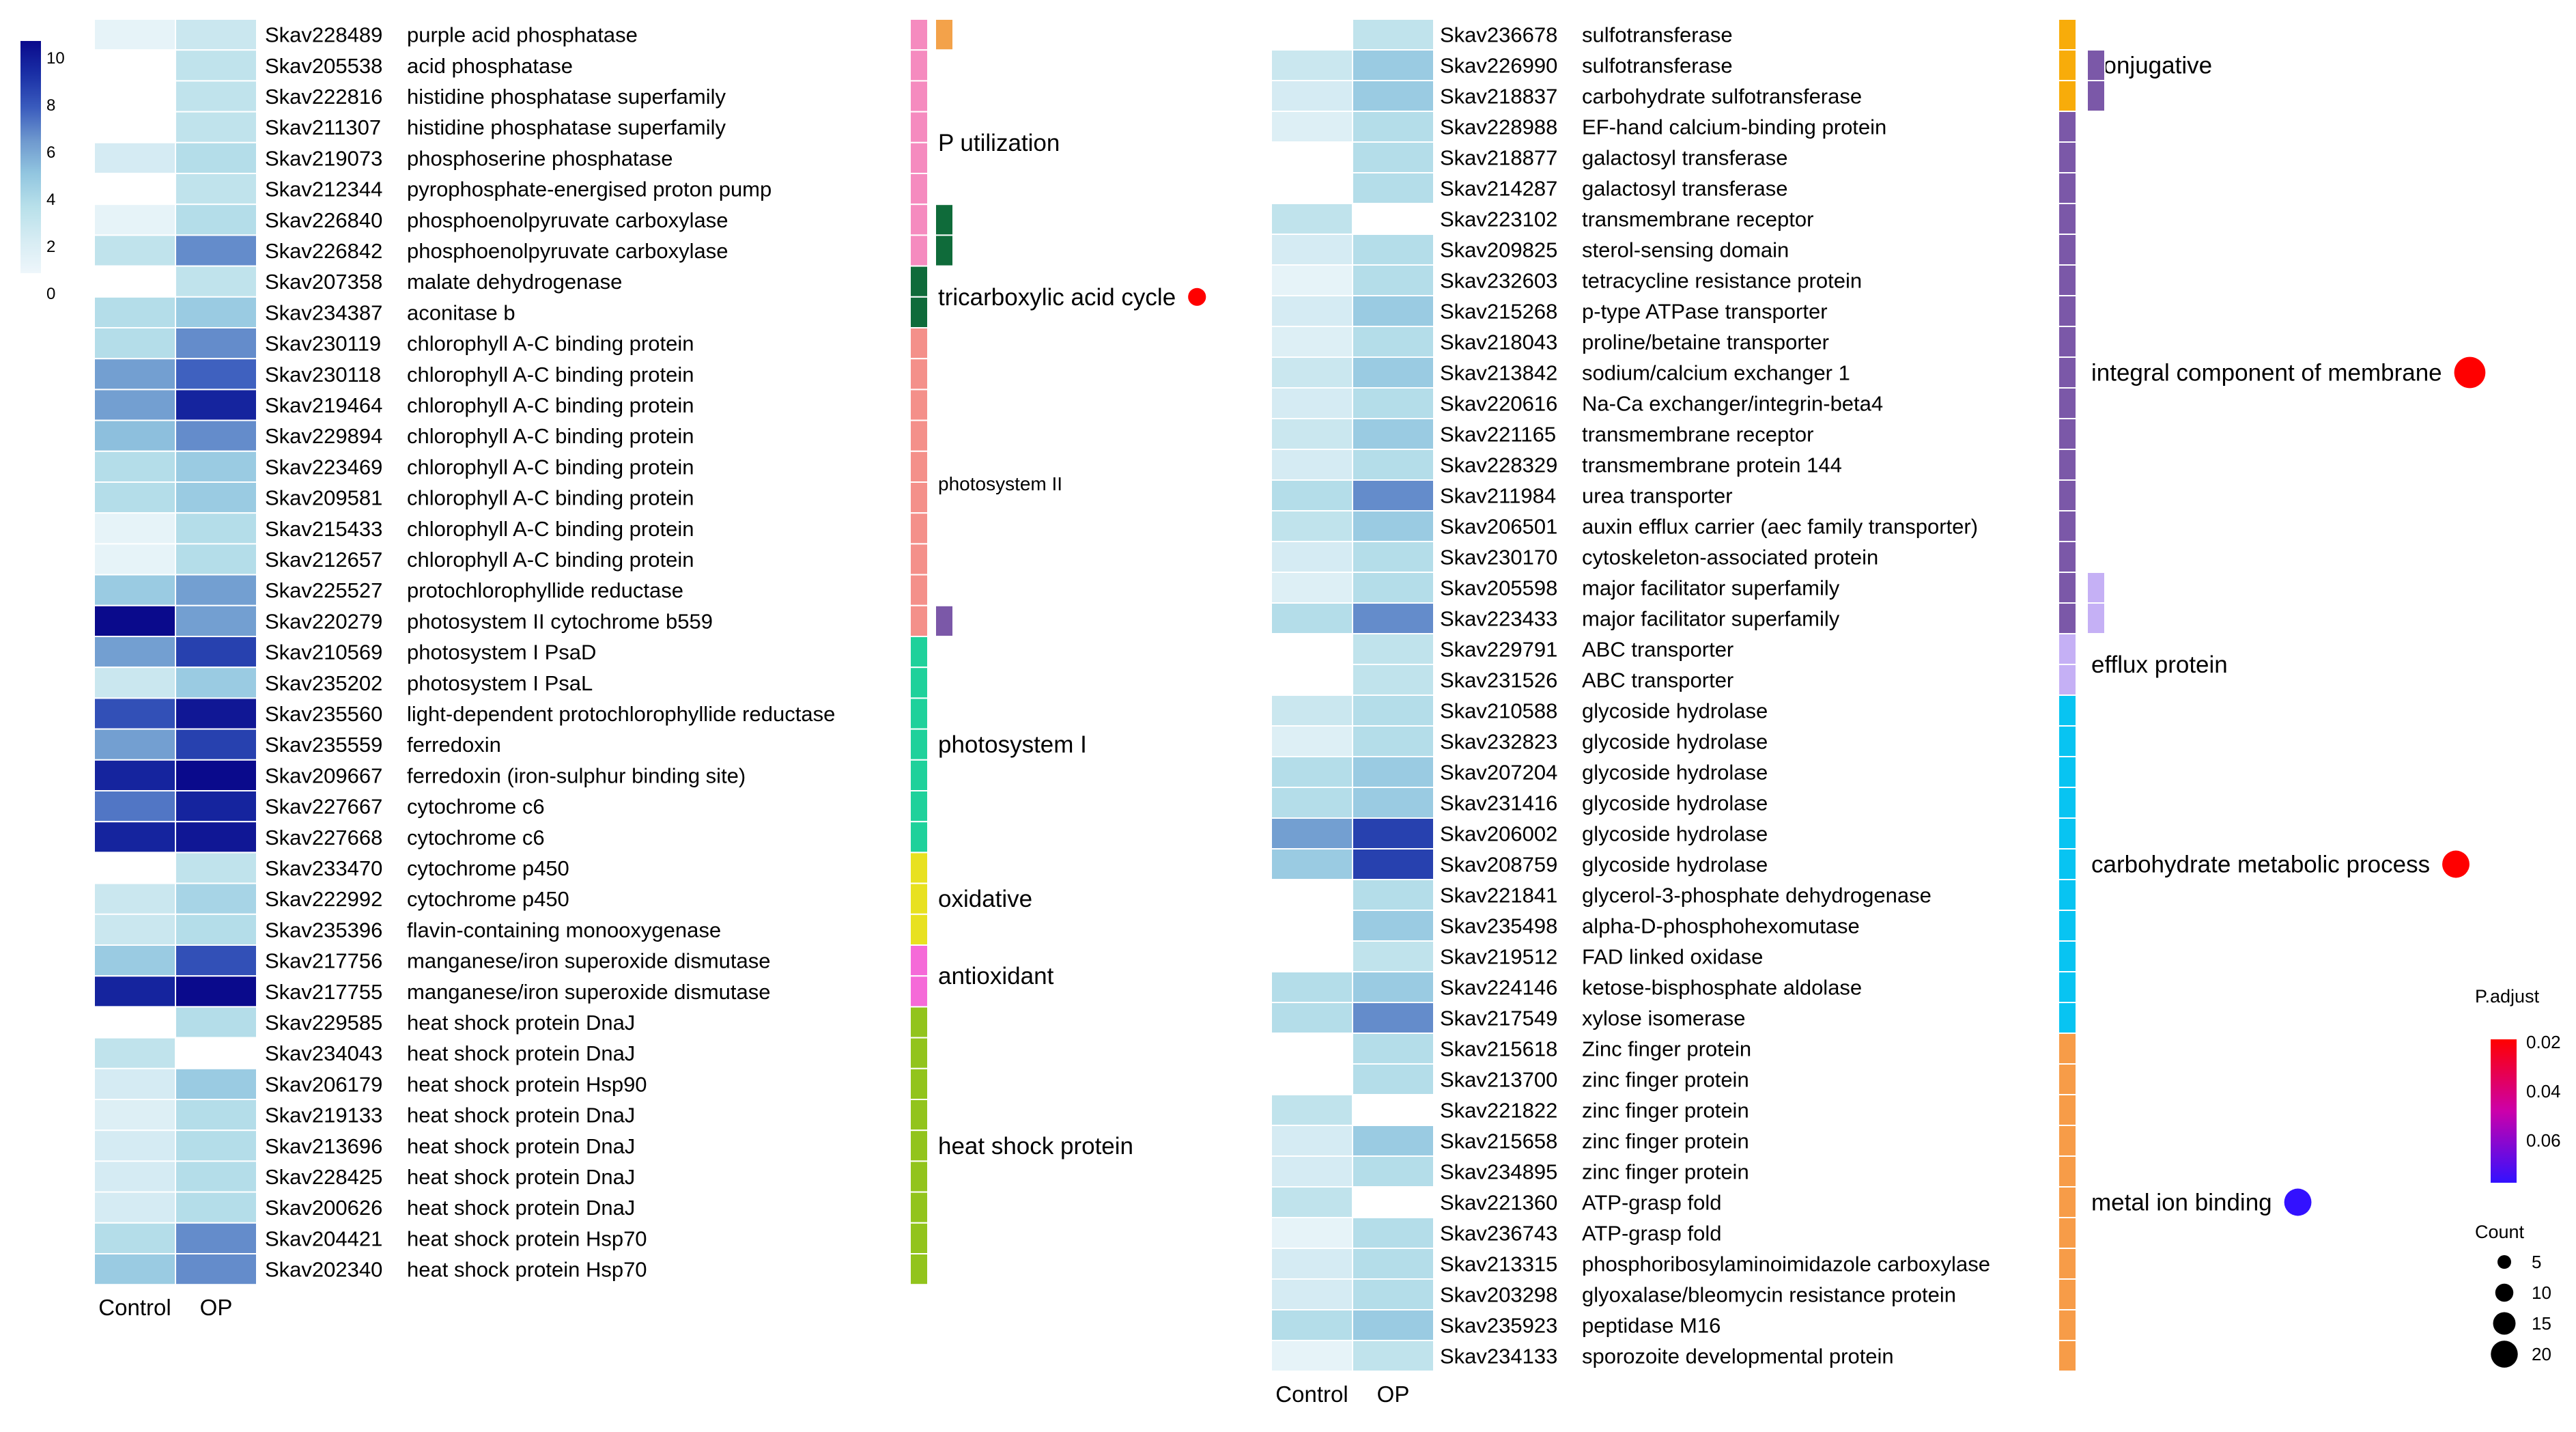  What do you see at coordinates (1665, 1172) in the screenshot?
I see `gene-description-label: zinc finger protein` at bounding box center [1665, 1172].